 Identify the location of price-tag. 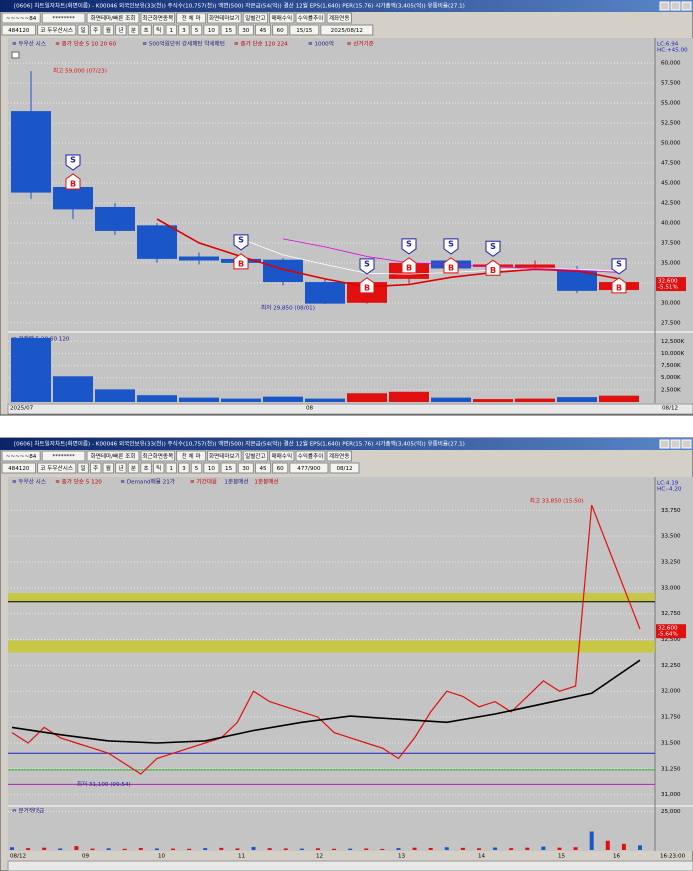
(671, 284).